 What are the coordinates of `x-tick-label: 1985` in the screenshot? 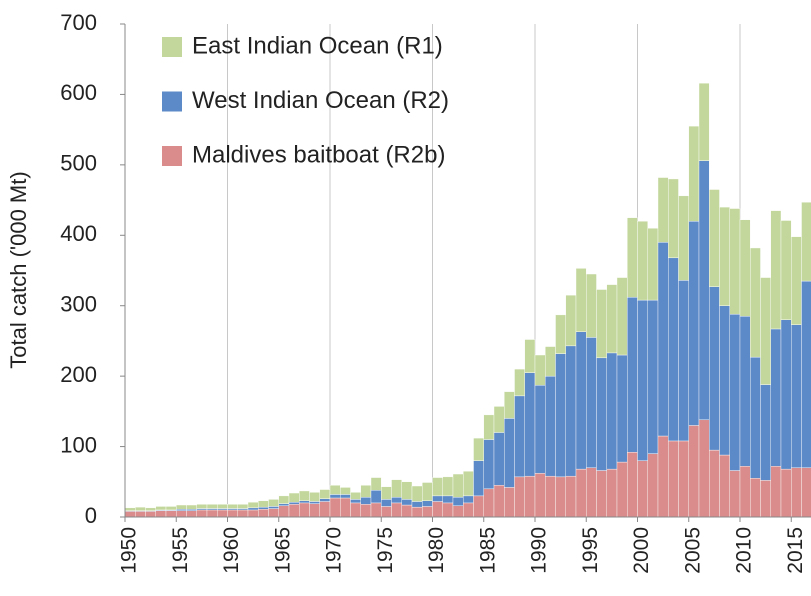 It's located at (487, 550).